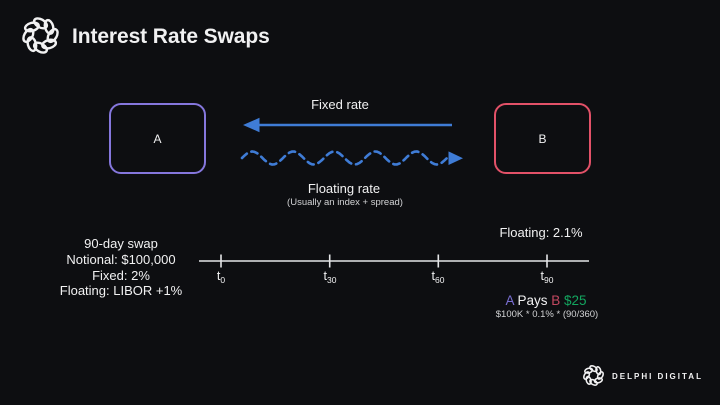 The image size is (720, 405). Describe the element at coordinates (547, 314) in the screenshot. I see `settlement-formula: $100K * 0.1% * (90/360)` at that location.